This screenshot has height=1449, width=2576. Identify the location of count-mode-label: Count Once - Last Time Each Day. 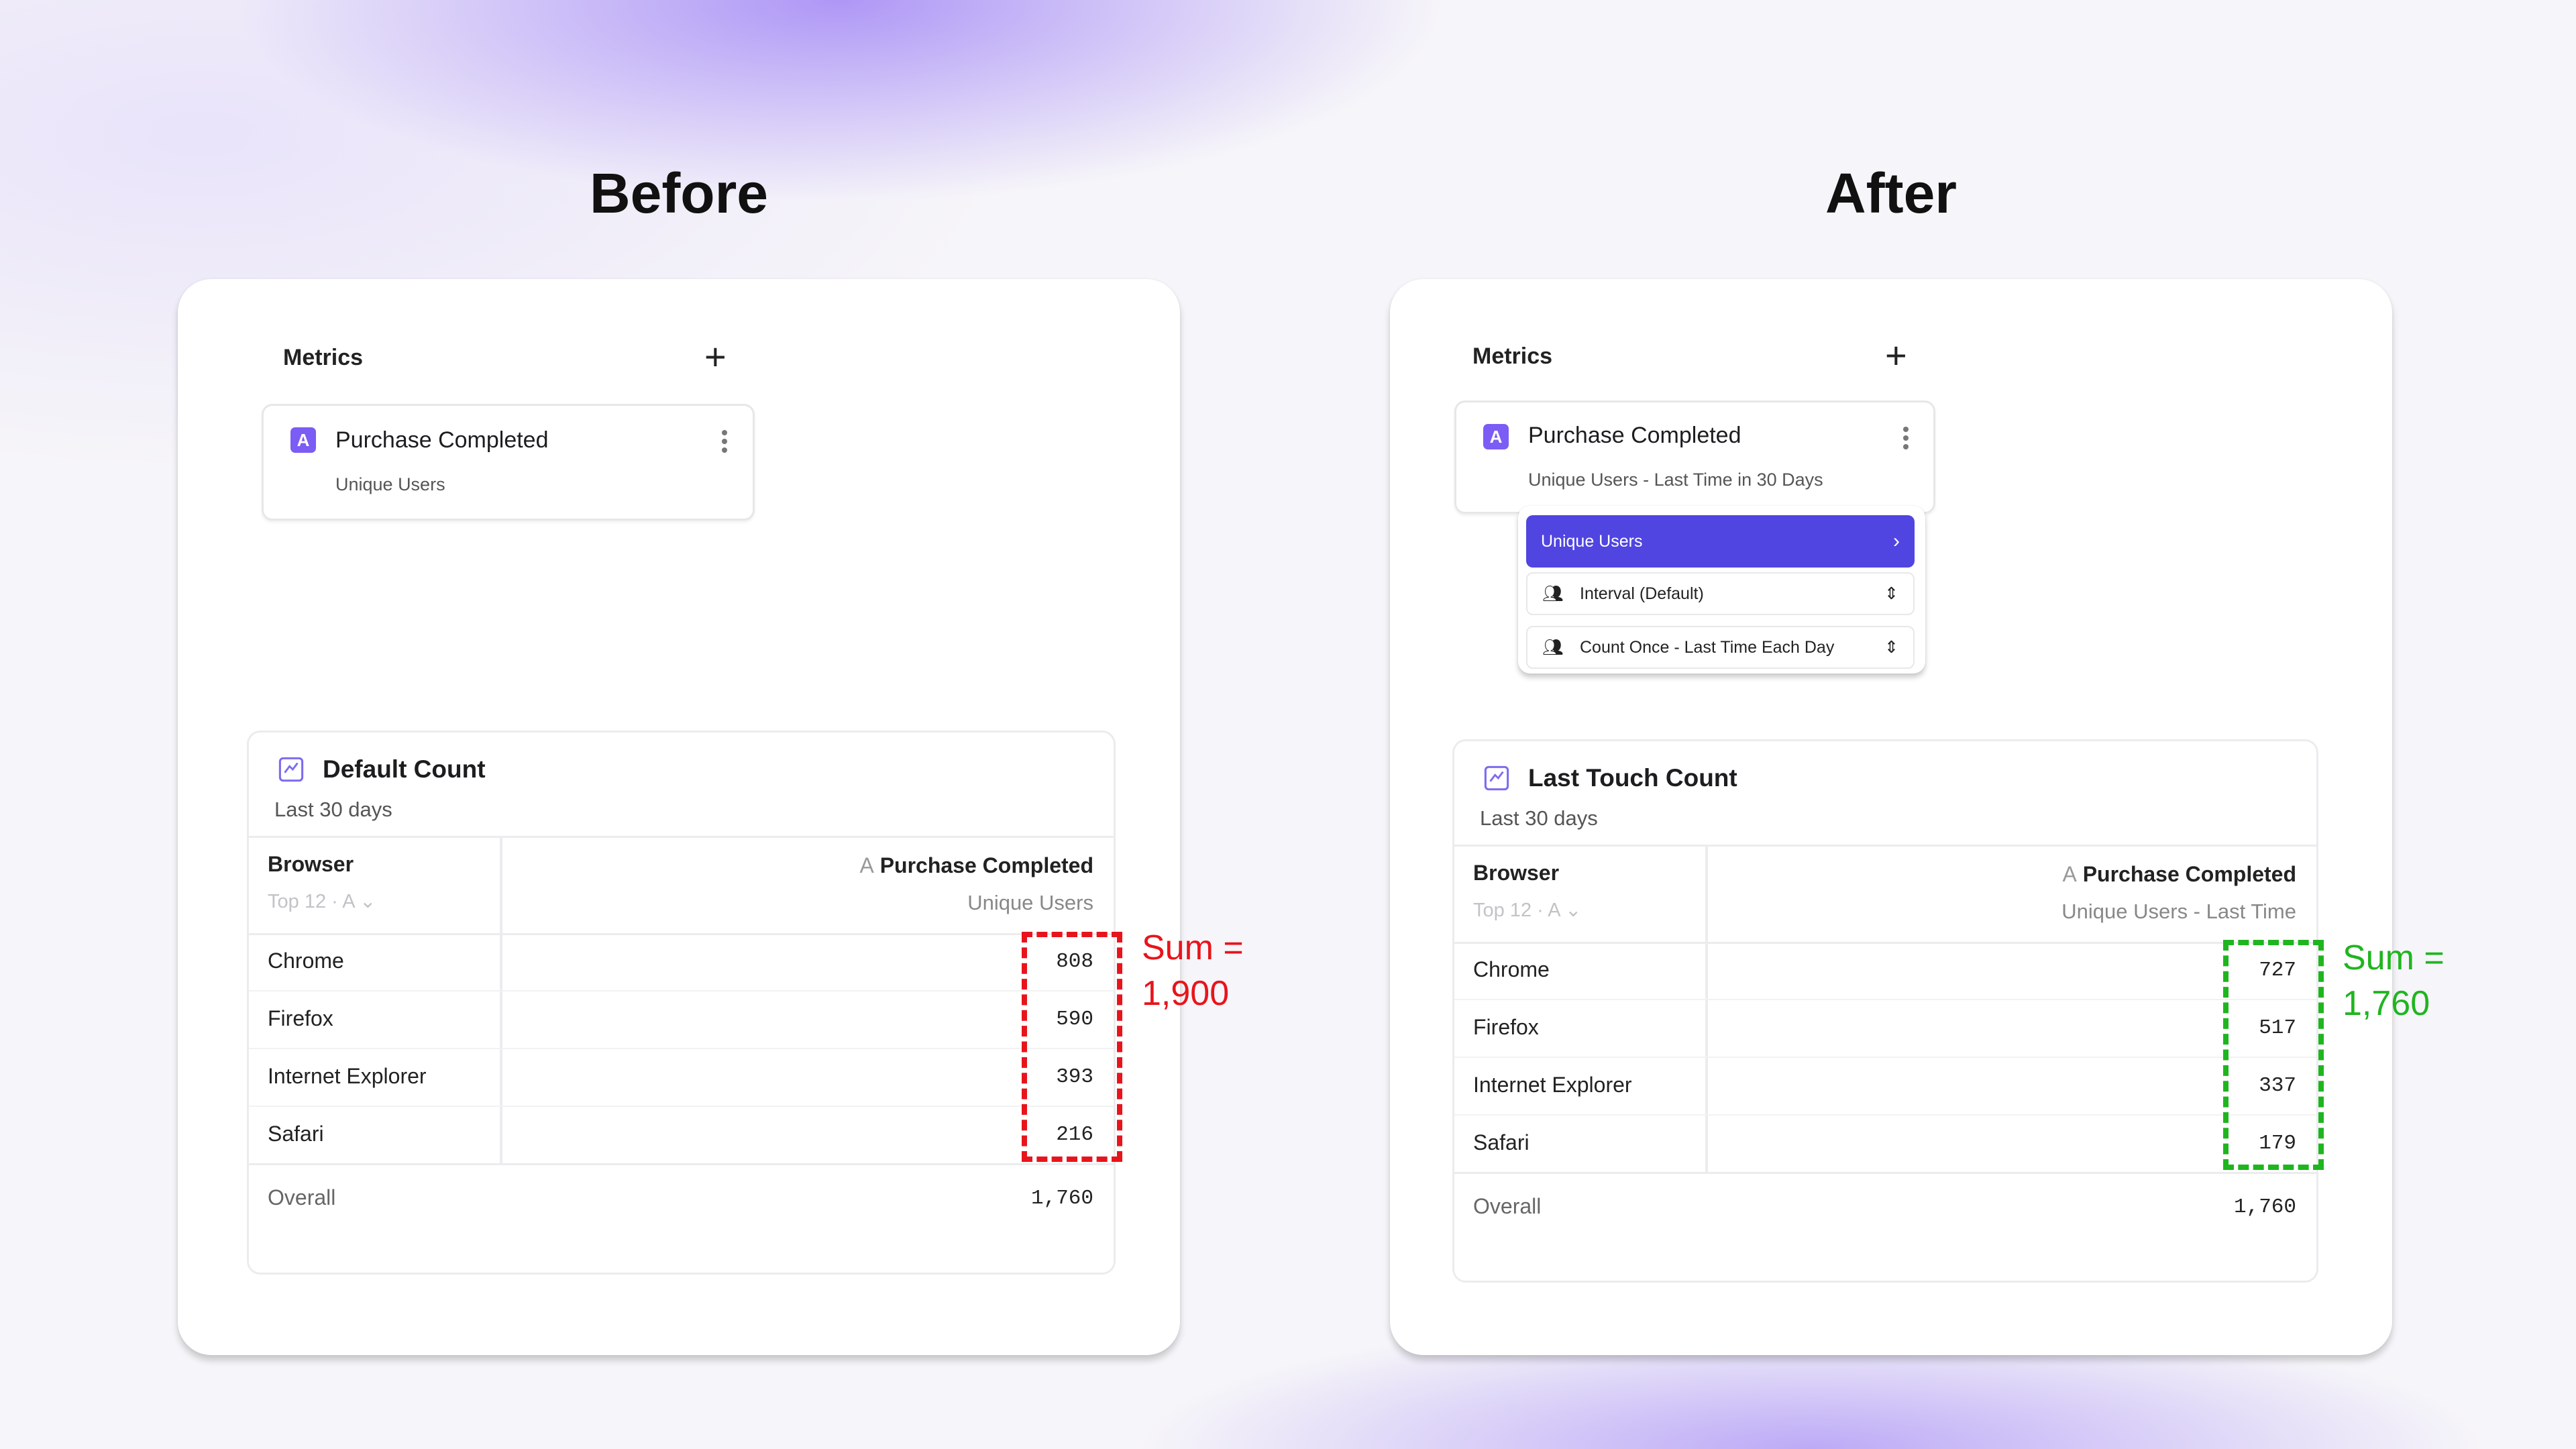
(1707, 647).